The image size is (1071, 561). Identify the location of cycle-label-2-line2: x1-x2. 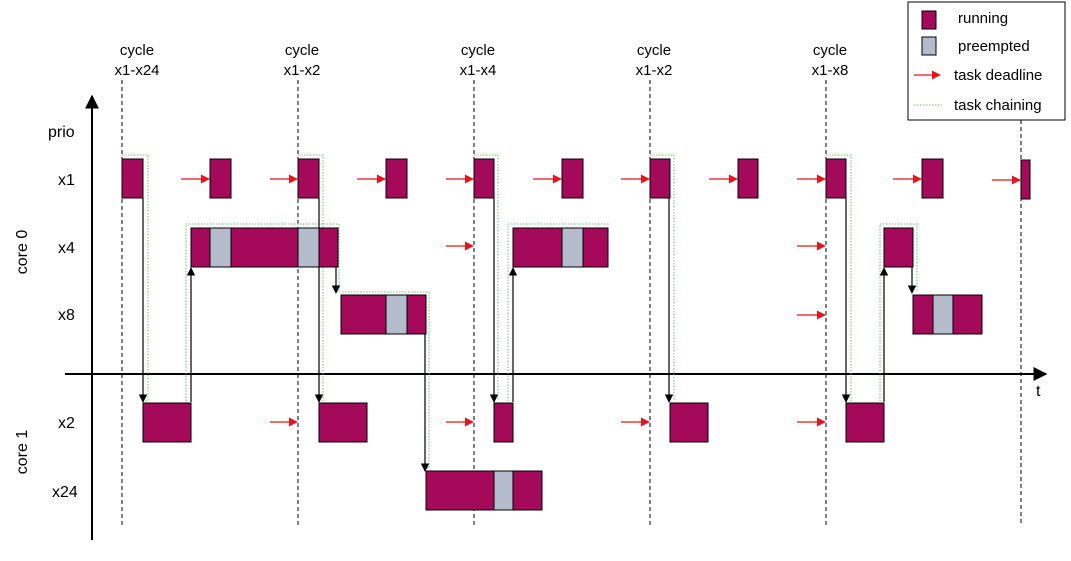
(302, 70).